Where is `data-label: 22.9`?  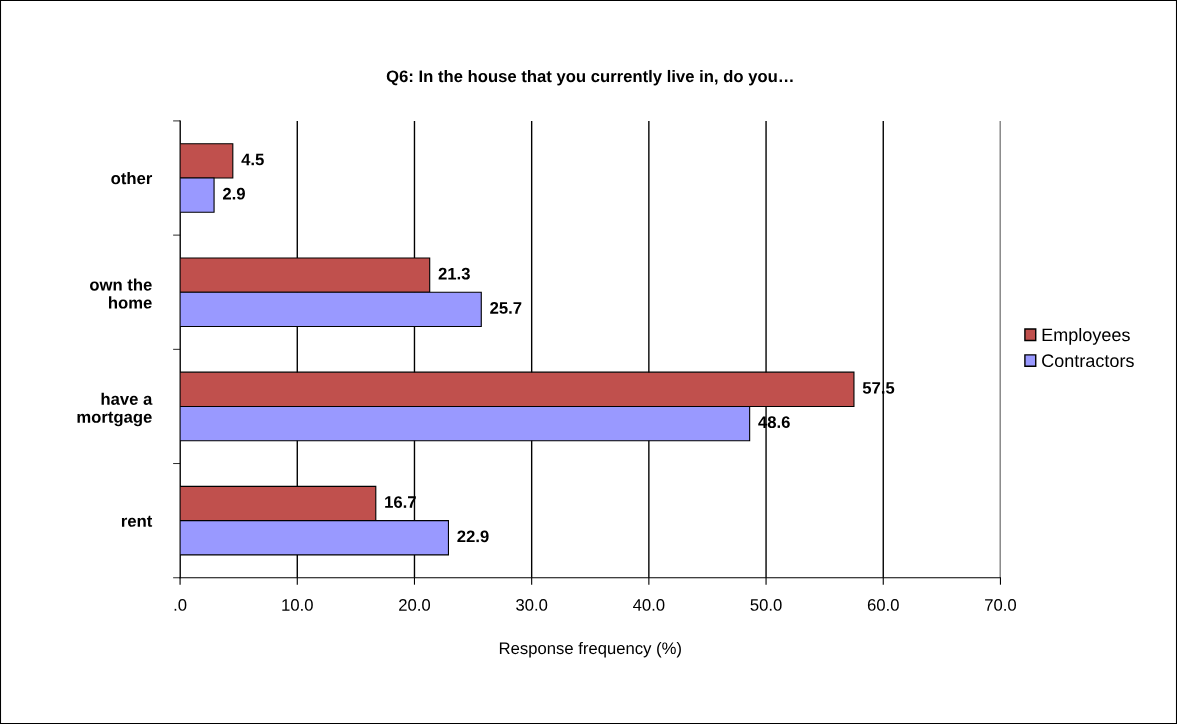
data-label: 22.9 is located at coordinates (473, 536).